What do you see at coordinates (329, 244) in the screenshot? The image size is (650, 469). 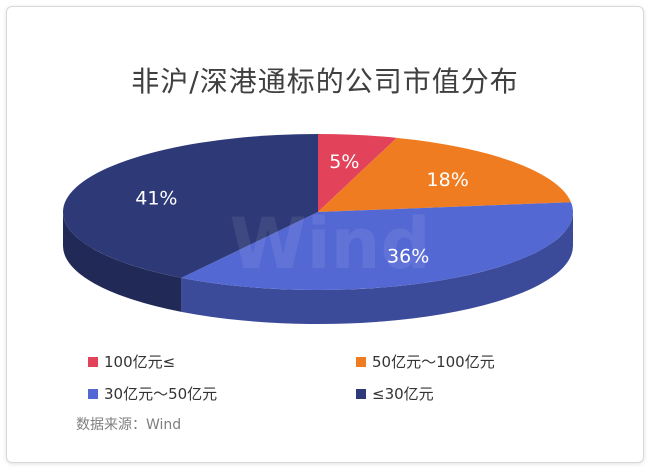 I see `watermark: Wind` at bounding box center [329, 244].